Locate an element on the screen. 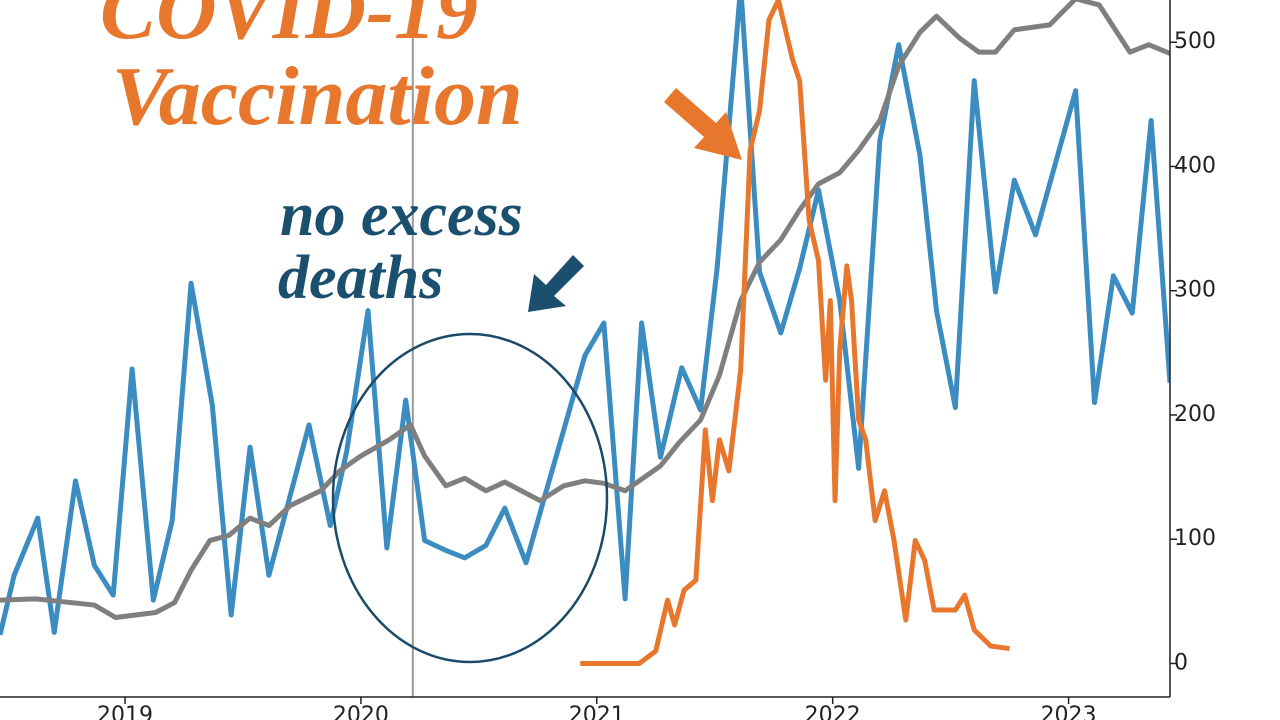 This screenshot has height=720, width=1280. y-tick-label: 300 is located at coordinates (1195, 290).